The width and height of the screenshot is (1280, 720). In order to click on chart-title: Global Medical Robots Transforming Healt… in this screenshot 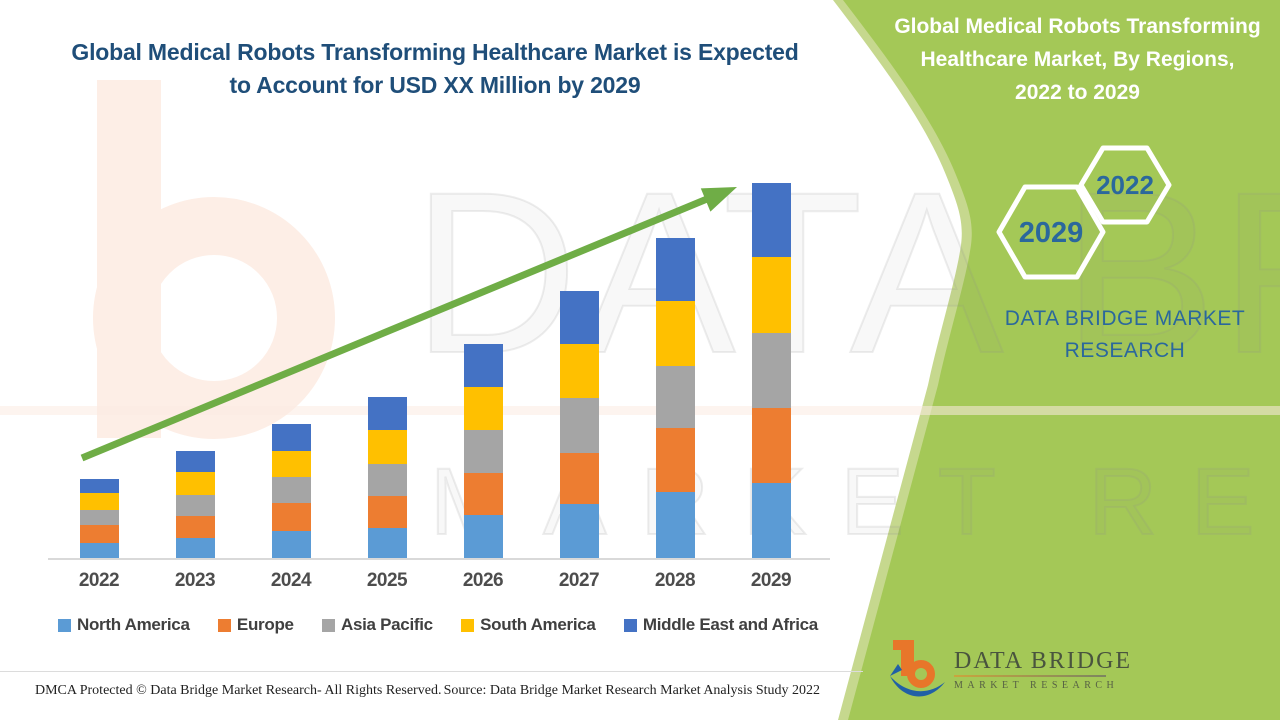, I will do `click(435, 69)`.